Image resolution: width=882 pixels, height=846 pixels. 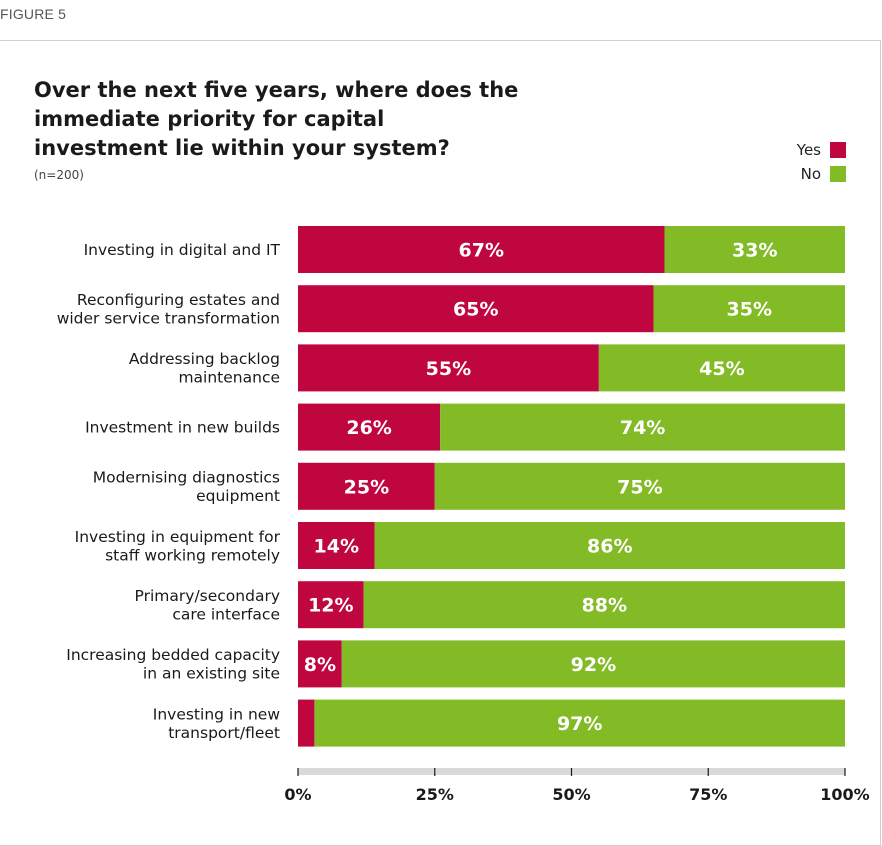 What do you see at coordinates (297, 794) in the screenshot?
I see `x-tick-label: 0%` at bounding box center [297, 794].